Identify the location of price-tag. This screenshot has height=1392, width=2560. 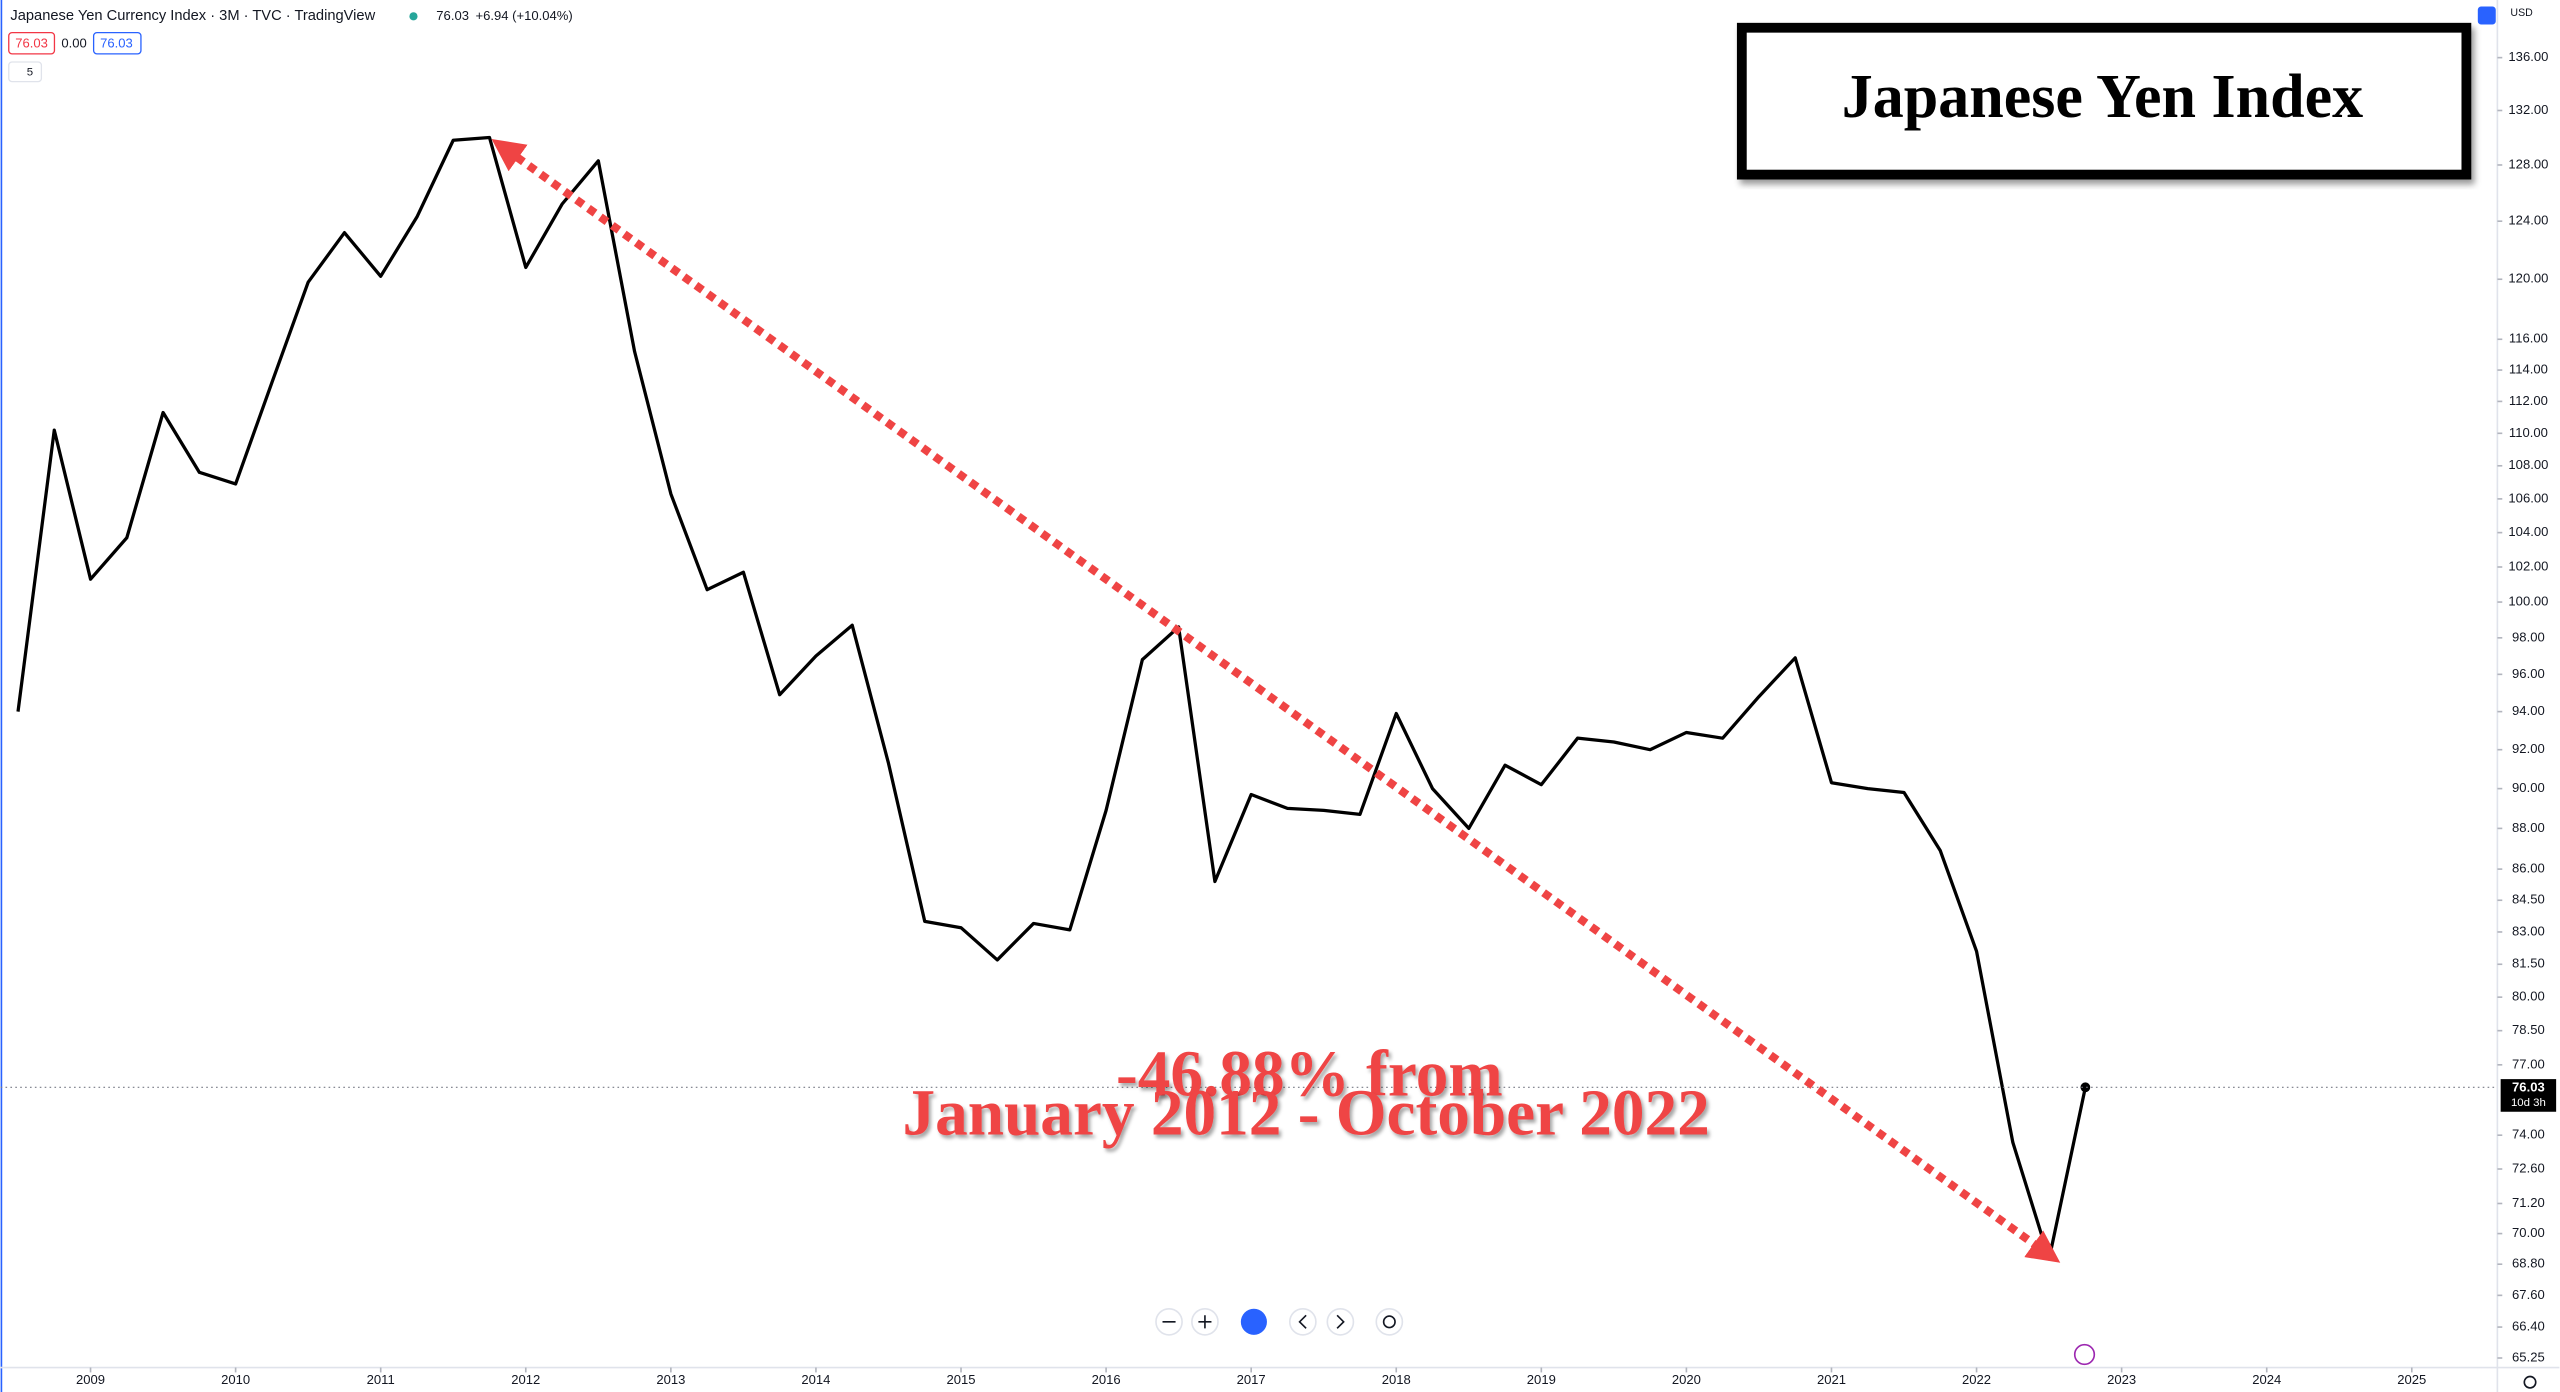
(2528, 1095).